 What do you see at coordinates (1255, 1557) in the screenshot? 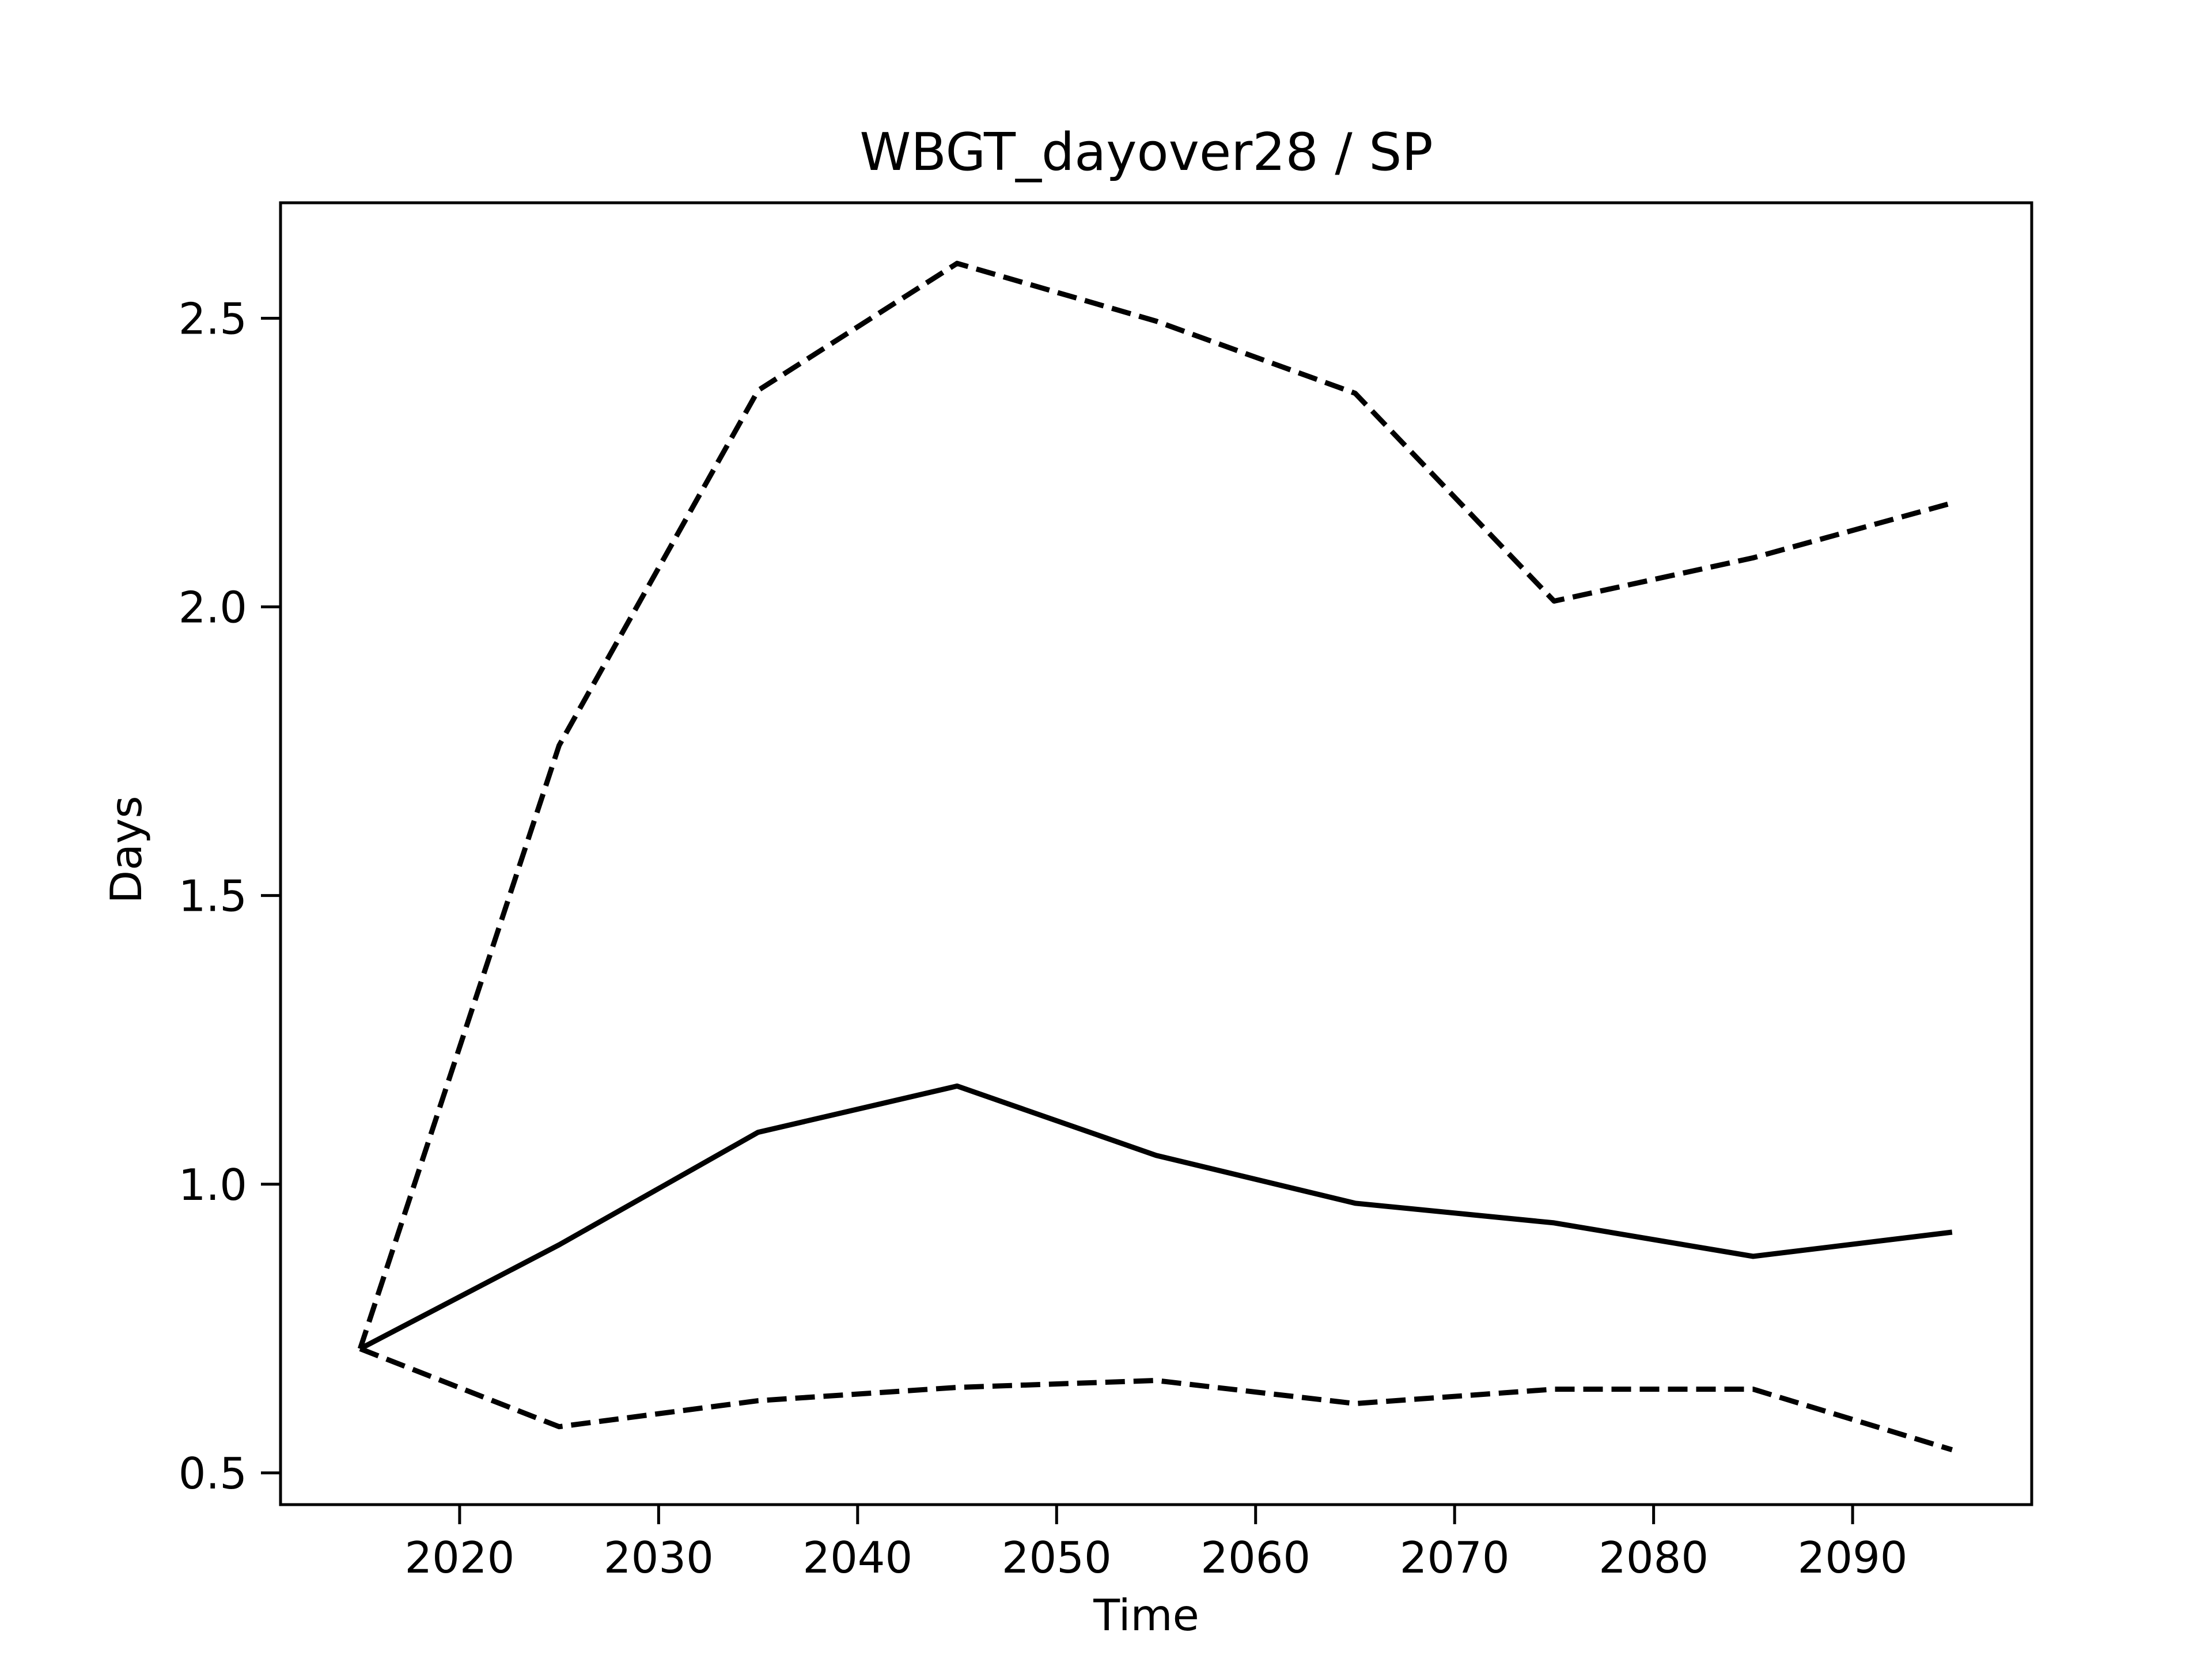
I see `x-tick-label: 2060` at bounding box center [1255, 1557].